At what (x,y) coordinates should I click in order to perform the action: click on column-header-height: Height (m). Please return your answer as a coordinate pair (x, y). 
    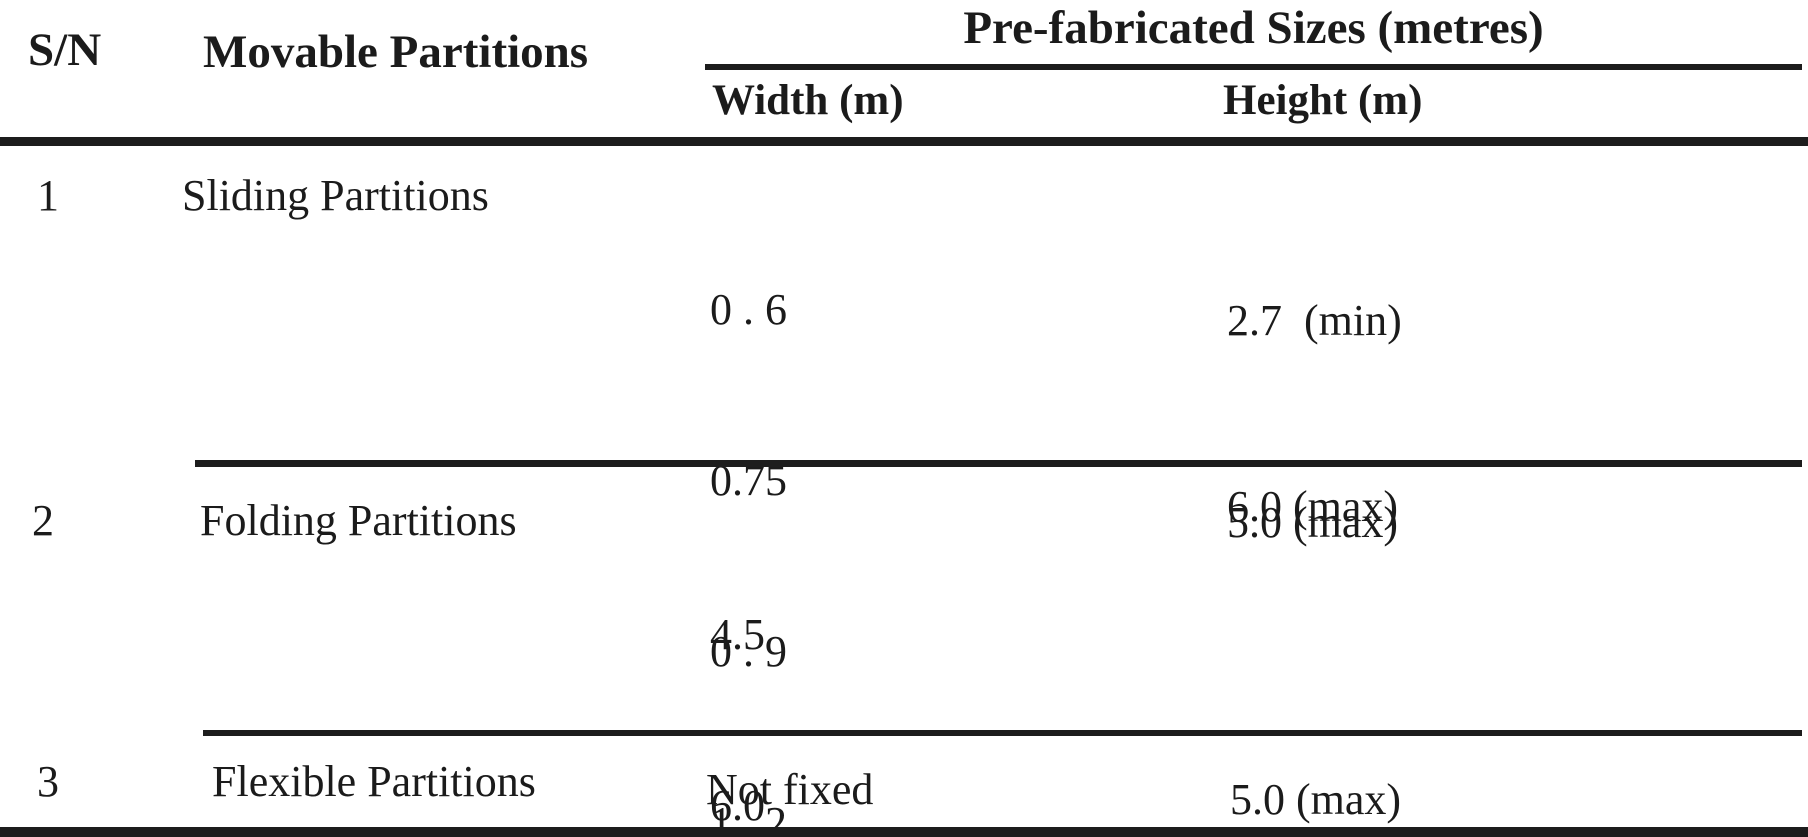
    Looking at the image, I should click on (1323, 100).